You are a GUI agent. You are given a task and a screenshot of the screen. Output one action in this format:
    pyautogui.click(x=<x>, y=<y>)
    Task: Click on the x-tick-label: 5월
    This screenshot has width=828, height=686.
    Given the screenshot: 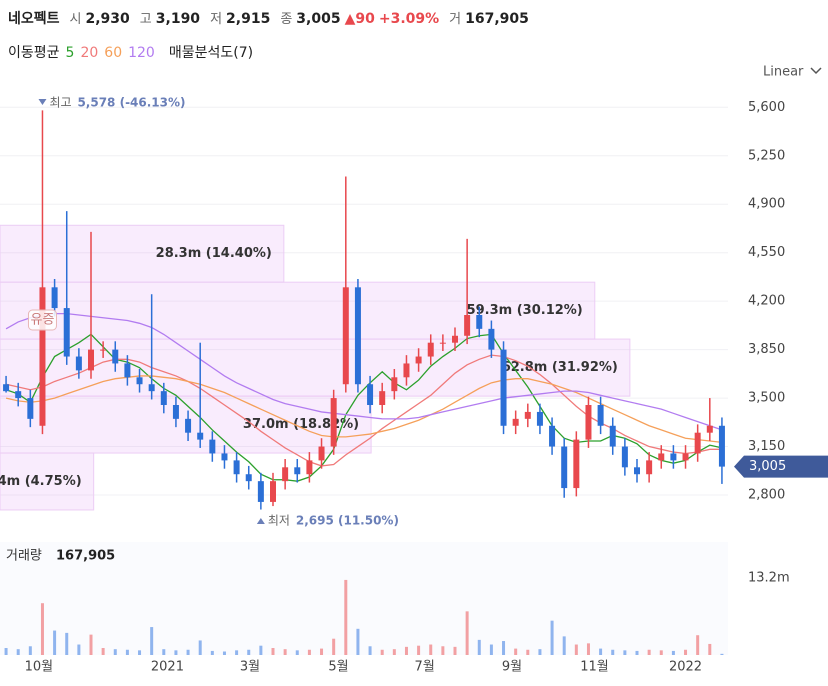 What is the action you would take?
    pyautogui.click(x=338, y=667)
    